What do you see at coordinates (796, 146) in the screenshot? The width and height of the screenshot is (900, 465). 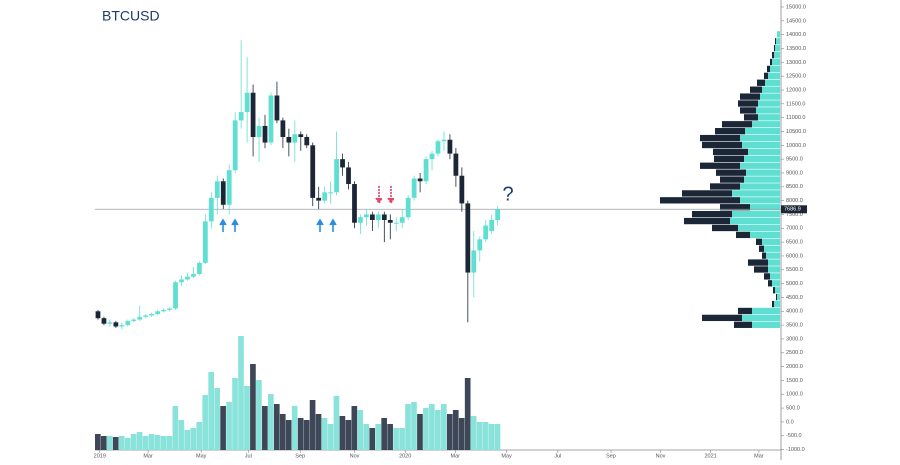 I see `y-tick-label: 10000.0` at bounding box center [796, 146].